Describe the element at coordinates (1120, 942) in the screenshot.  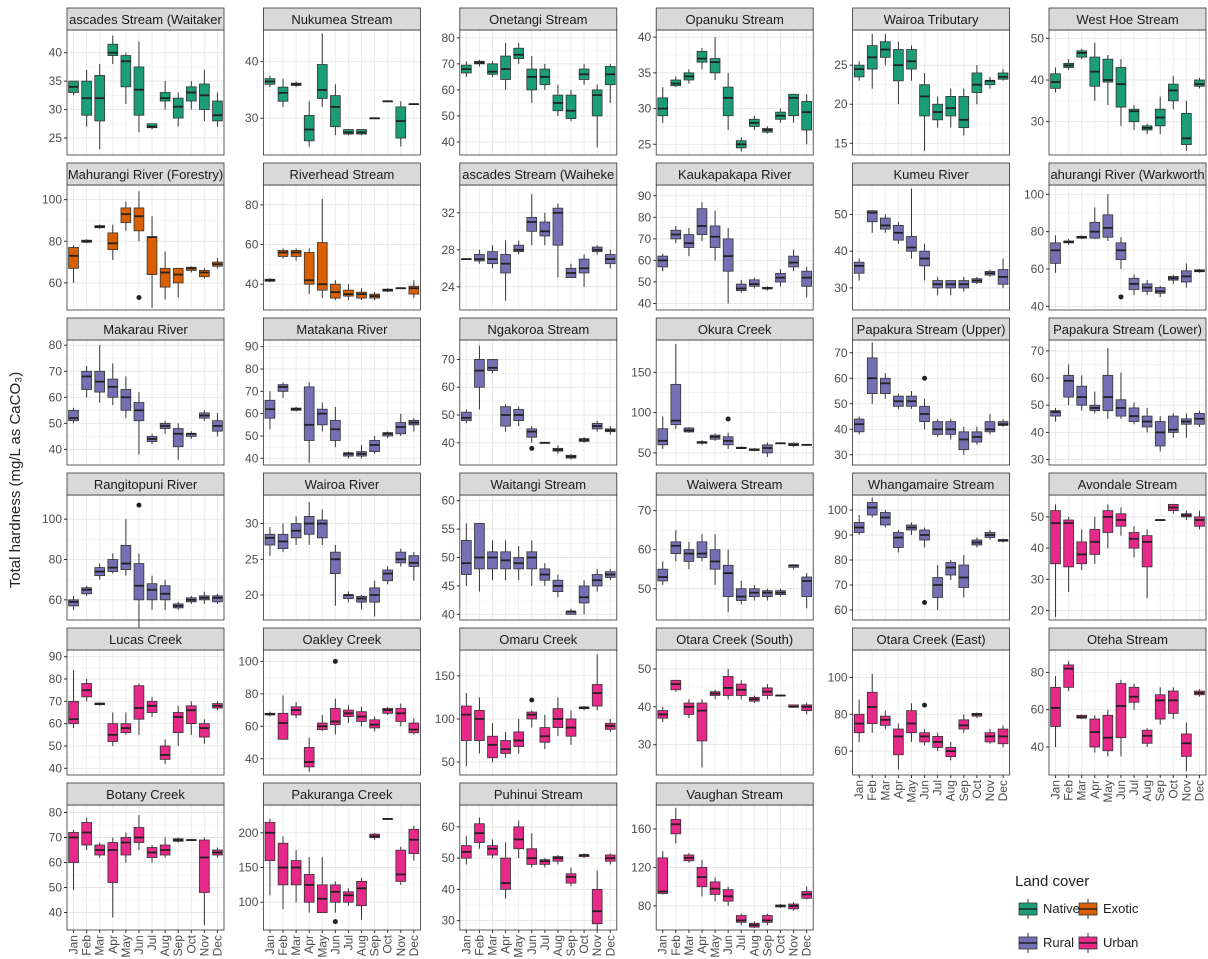
I see `legend-label: Urban` at that location.